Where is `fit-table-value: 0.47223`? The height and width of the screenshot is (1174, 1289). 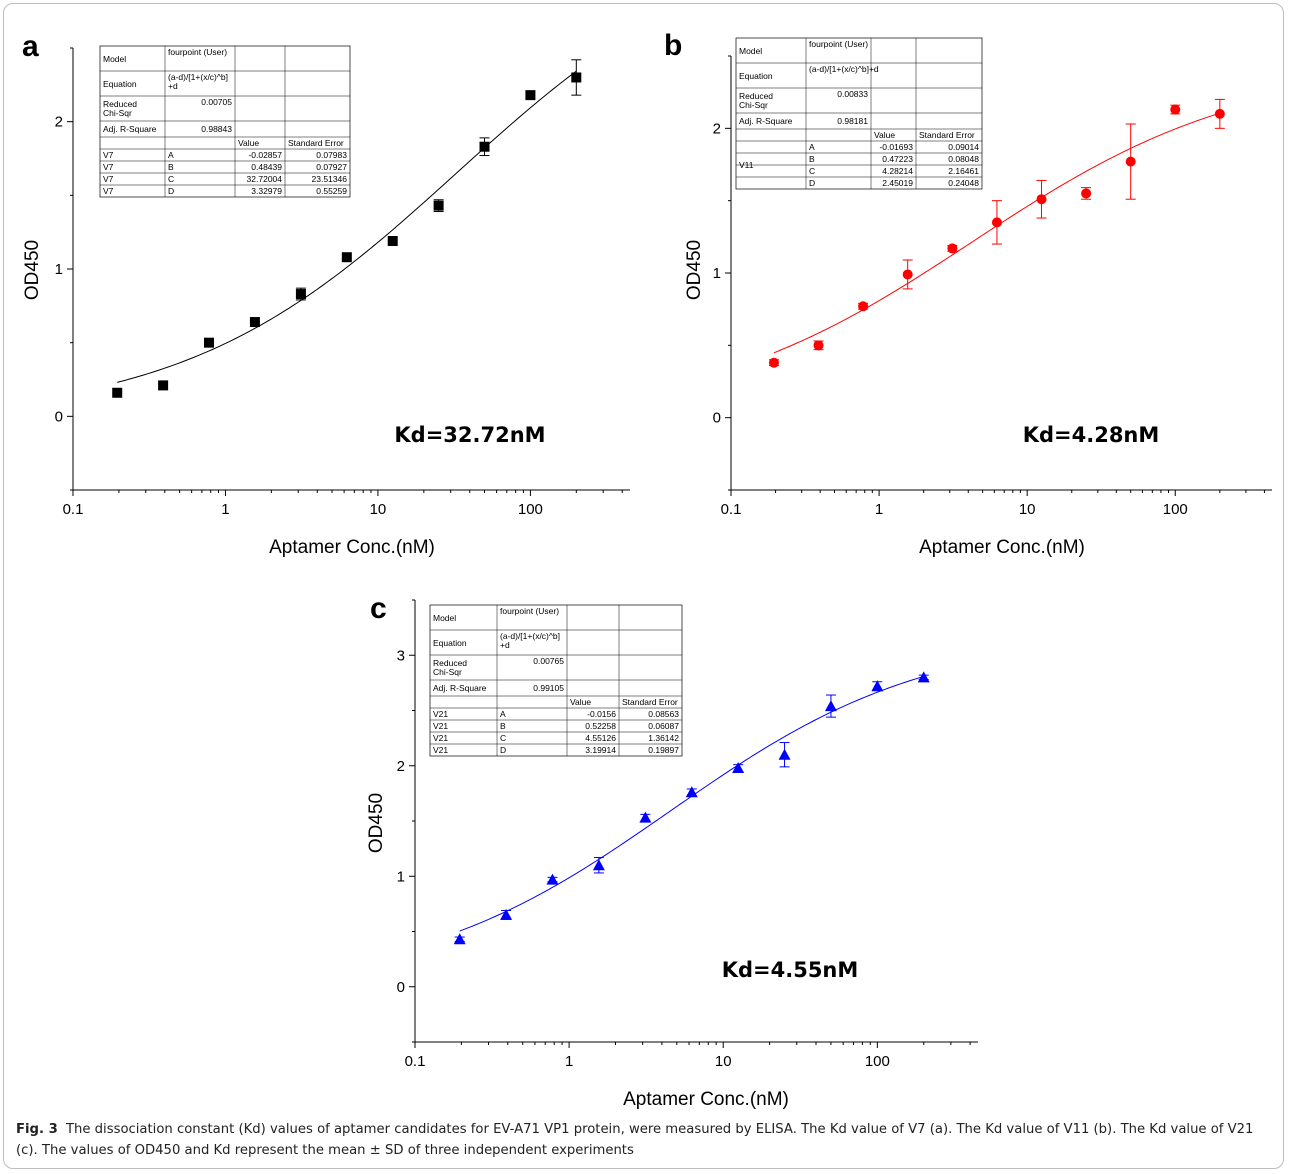 fit-table-value: 0.47223 is located at coordinates (897, 159).